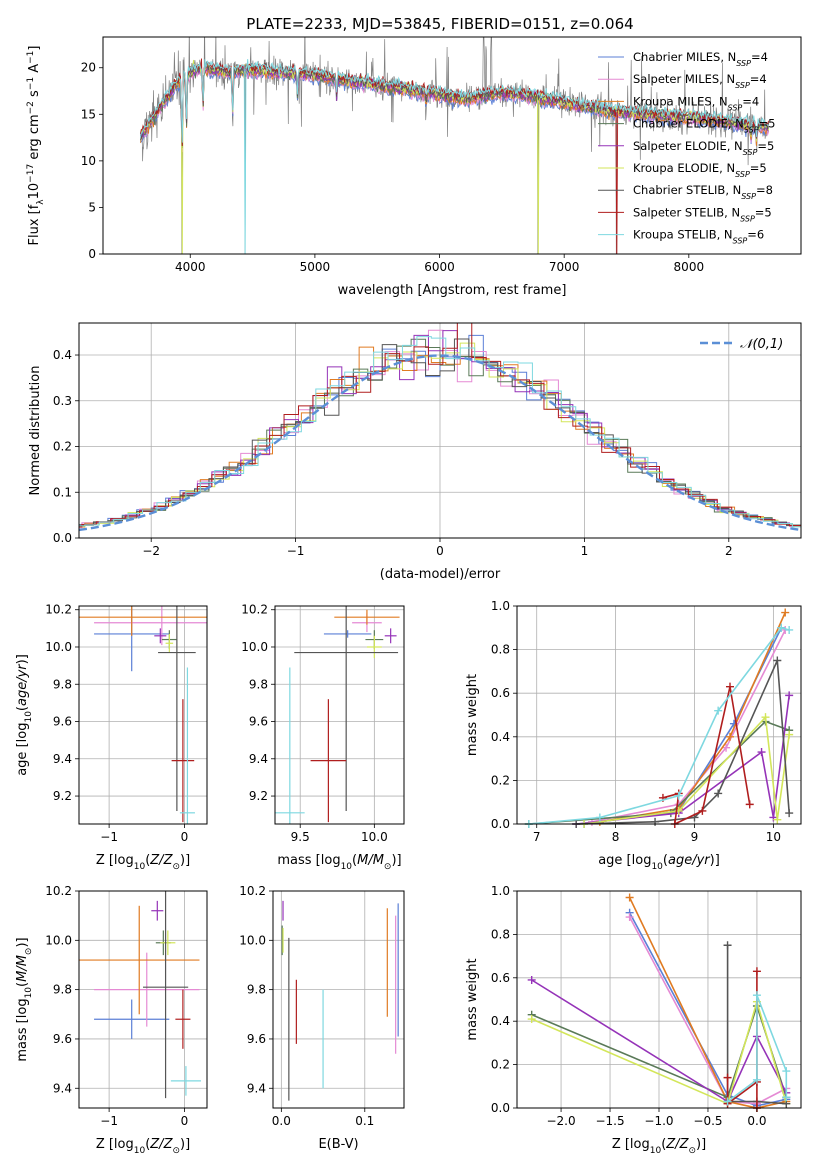 The width and height of the screenshot is (819, 1170). Describe the element at coordinates (300, 837) in the screenshot. I see `x-tick-label: 9.5` at that location.